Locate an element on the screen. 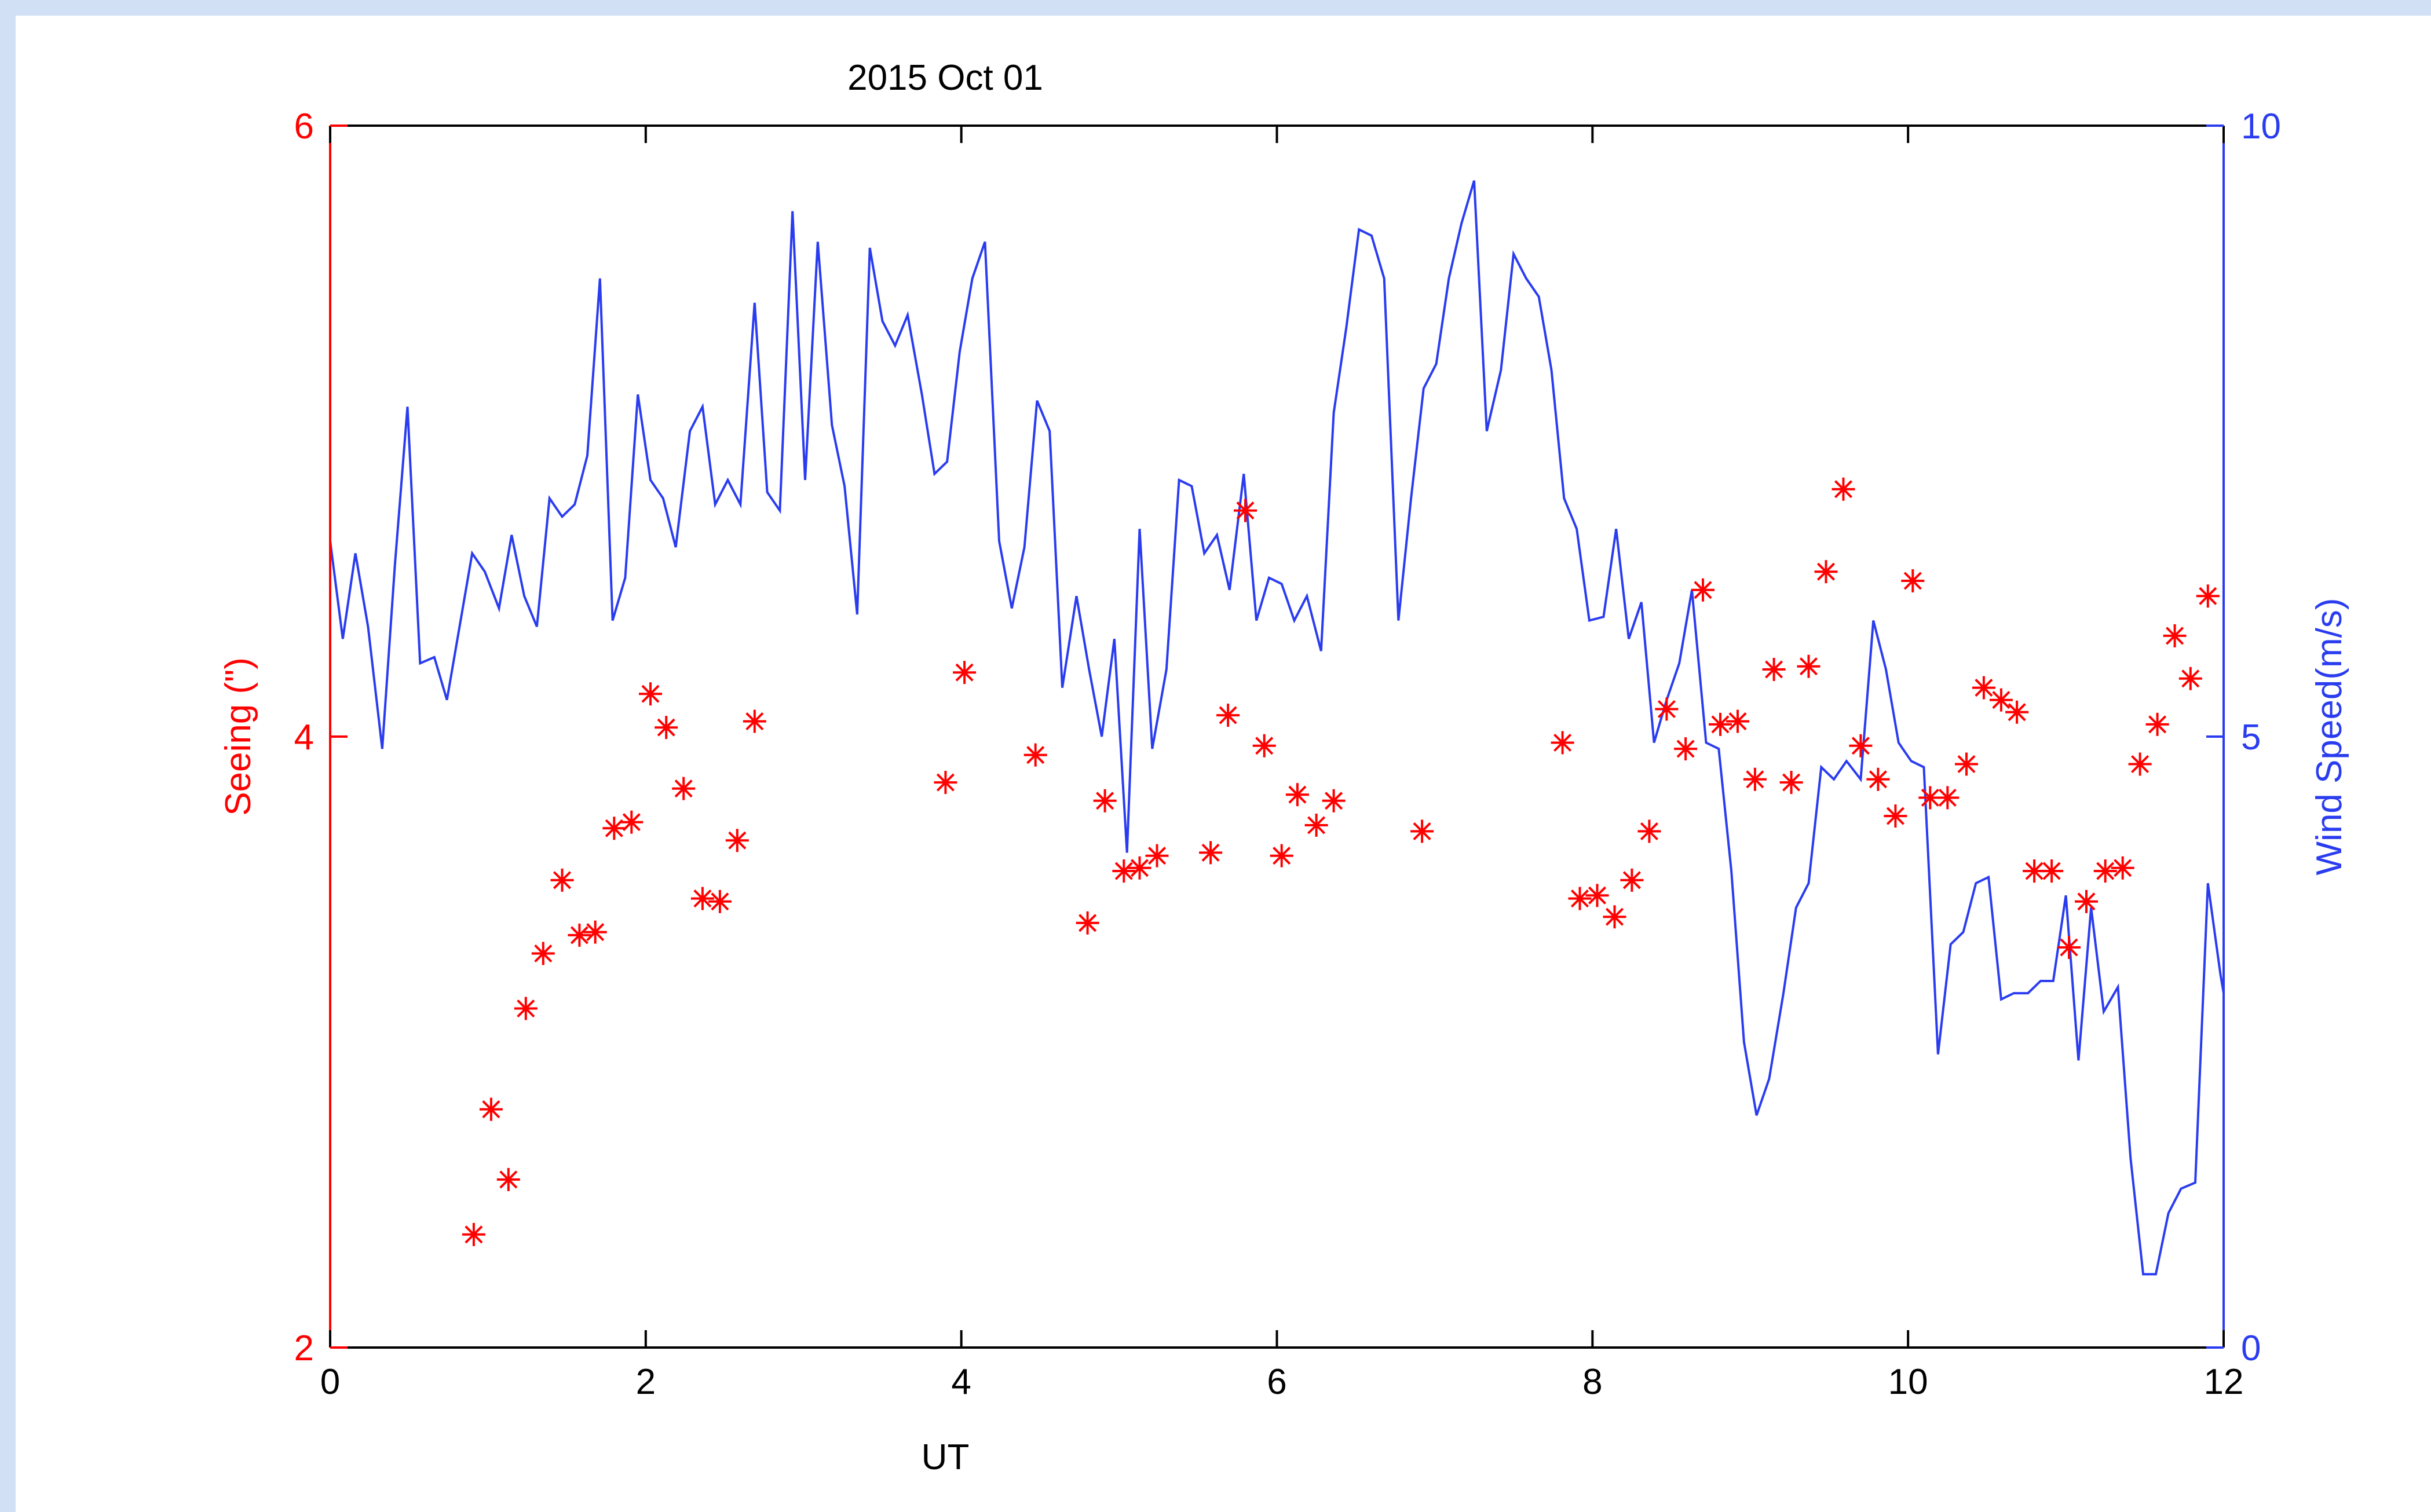  left-axis-label: Seeing (") is located at coordinates (238, 737).